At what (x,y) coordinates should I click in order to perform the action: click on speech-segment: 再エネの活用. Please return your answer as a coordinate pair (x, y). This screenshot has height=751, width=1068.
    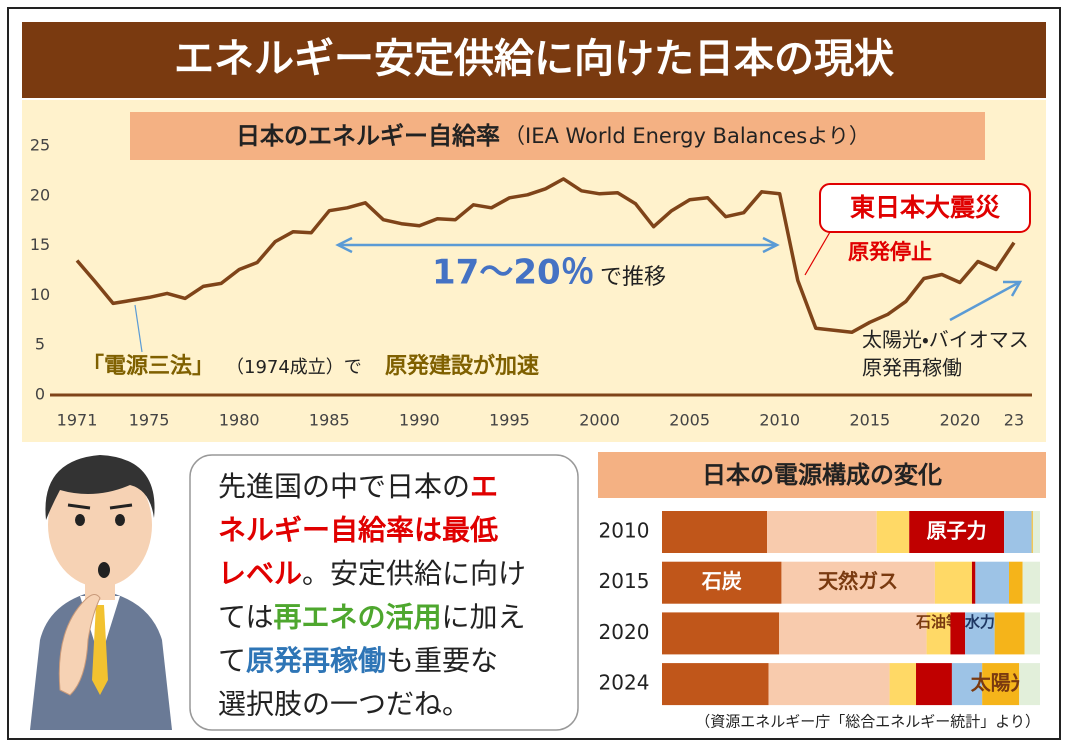
    Looking at the image, I should click on (357, 617).